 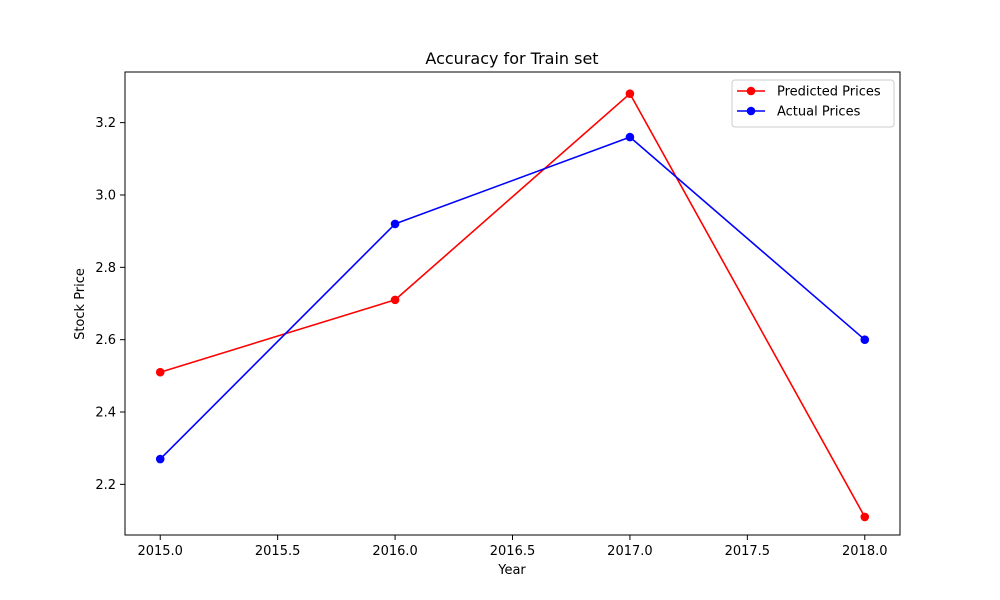 What do you see at coordinates (105, 268) in the screenshot?
I see `y-tick-label: 2.8` at bounding box center [105, 268].